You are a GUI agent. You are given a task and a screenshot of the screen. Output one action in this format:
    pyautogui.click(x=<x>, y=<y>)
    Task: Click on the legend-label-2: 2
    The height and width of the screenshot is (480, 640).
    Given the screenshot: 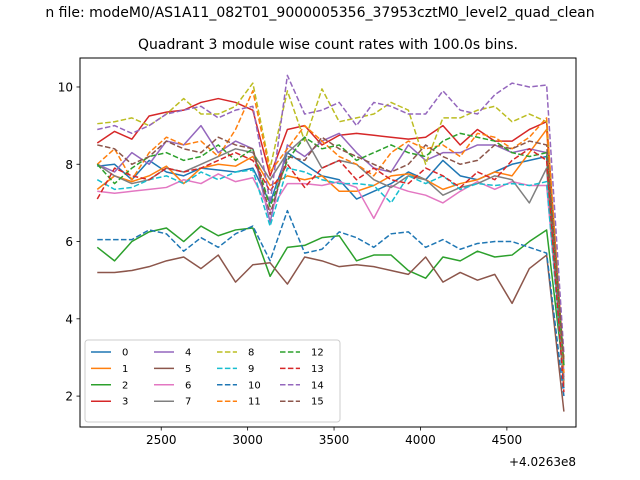 What is the action you would take?
    pyautogui.click(x=125, y=385)
    